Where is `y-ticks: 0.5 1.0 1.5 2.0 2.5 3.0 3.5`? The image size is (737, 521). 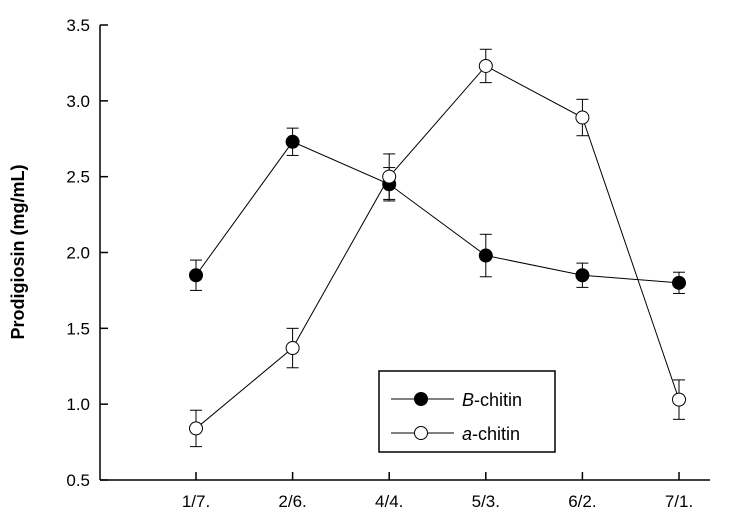
y-ticks: 0.5 1.0 1.5 2.0 2.5 3.0 3.5 is located at coordinates (87, 253).